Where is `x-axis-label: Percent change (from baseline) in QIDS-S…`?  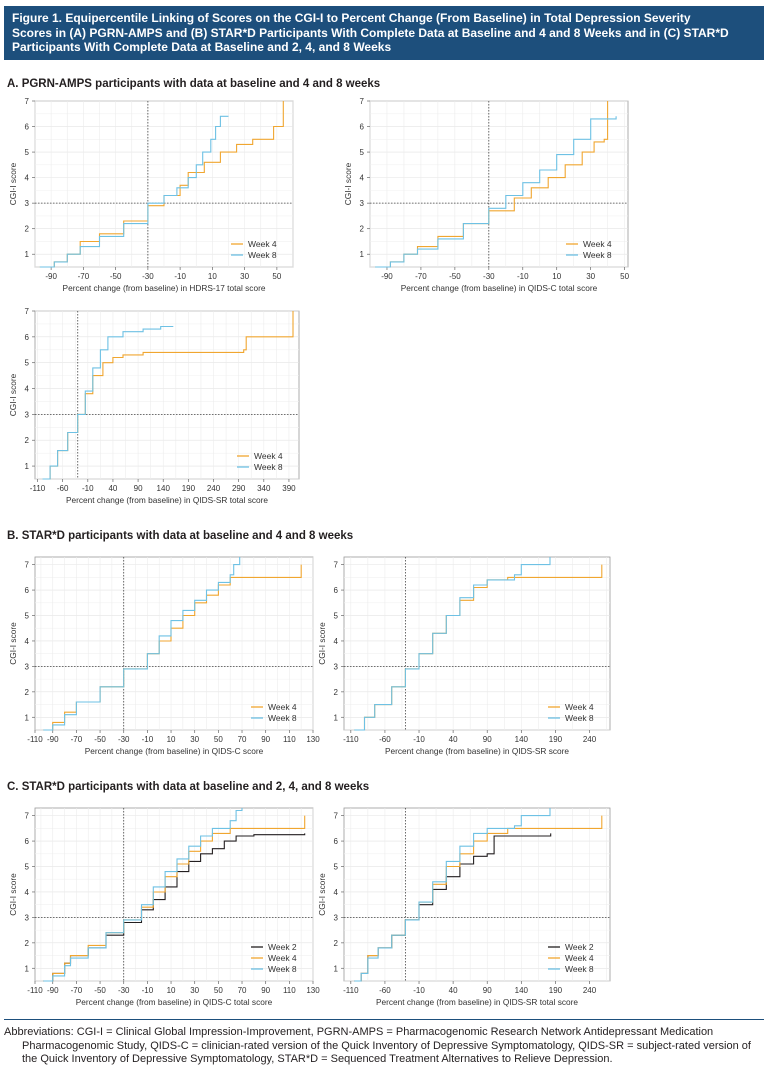 x-axis-label: Percent change (from baseline) in QIDS-S… is located at coordinates (167, 500).